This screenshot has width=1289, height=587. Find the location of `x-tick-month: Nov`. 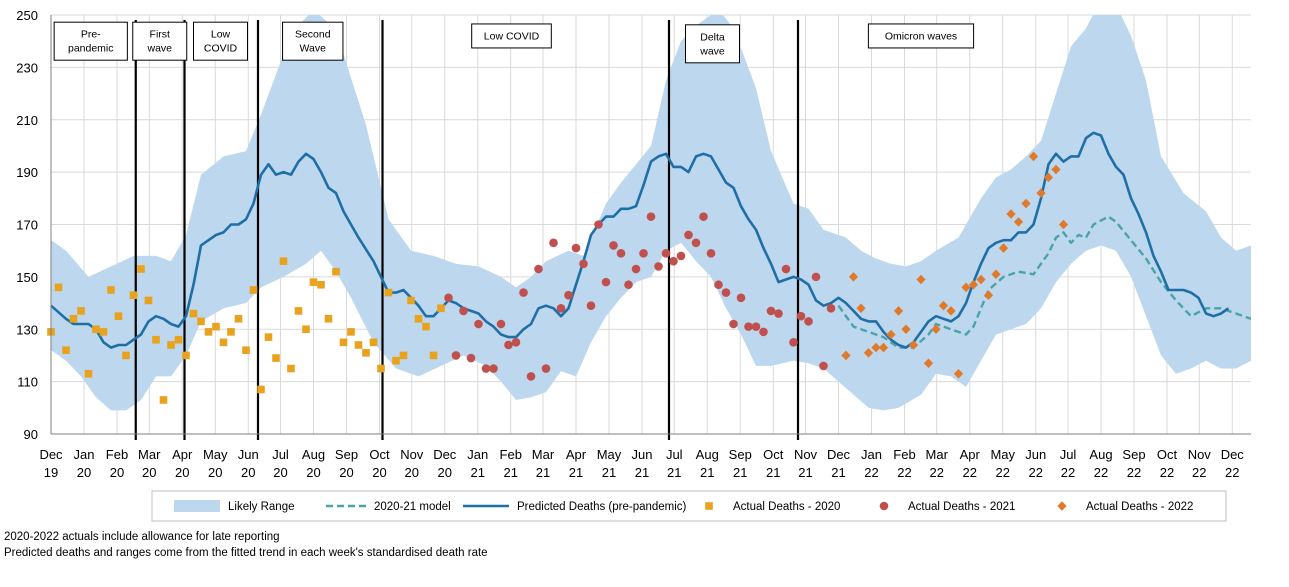

x-tick-month: Nov is located at coordinates (1200, 454).